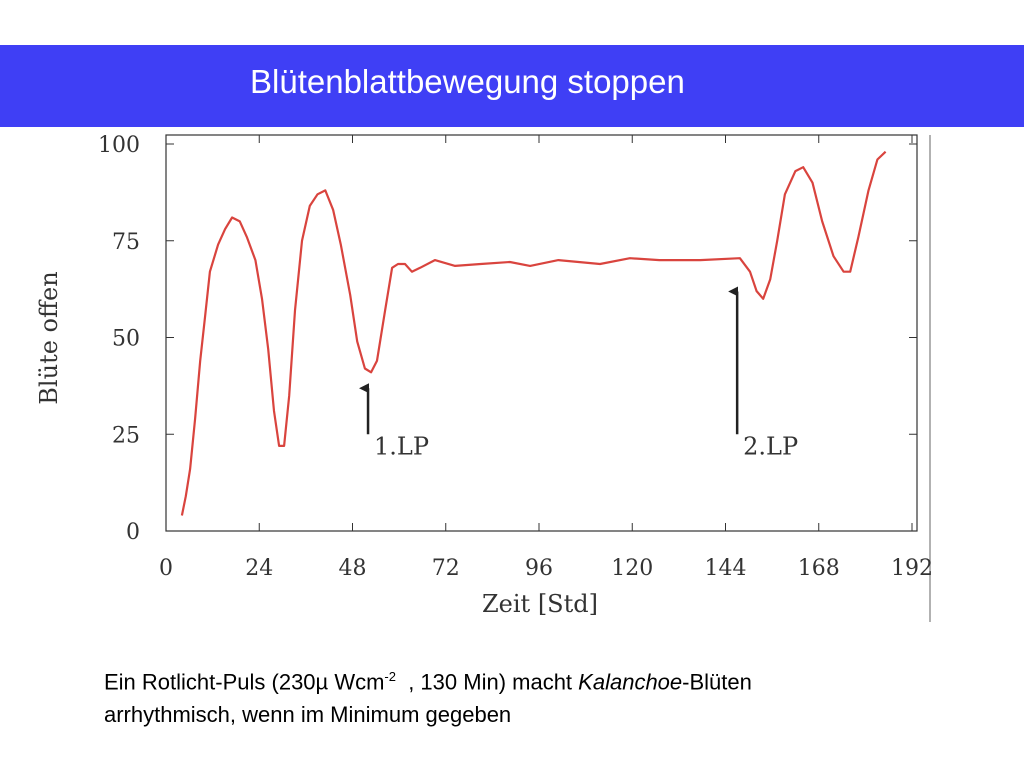  I want to click on x-tick-label: 120, so click(632, 568).